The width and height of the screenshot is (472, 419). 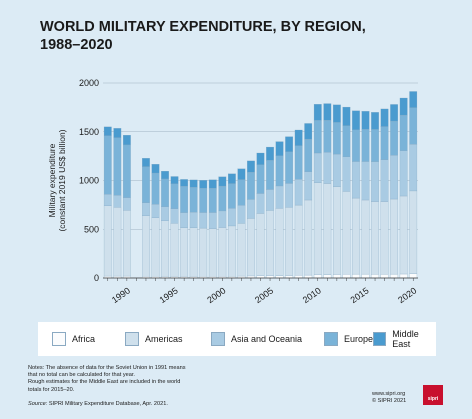 What do you see at coordinates (212, 252) in the screenshot?
I see `bar-americas-1999` at bounding box center [212, 252].